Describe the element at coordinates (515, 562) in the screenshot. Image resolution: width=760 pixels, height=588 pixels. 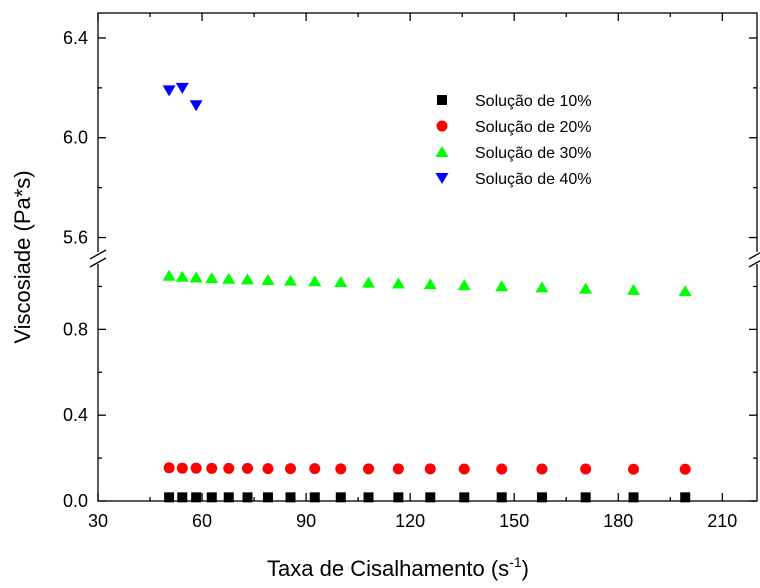
I see `x-axis-title-sup: -1` at that location.